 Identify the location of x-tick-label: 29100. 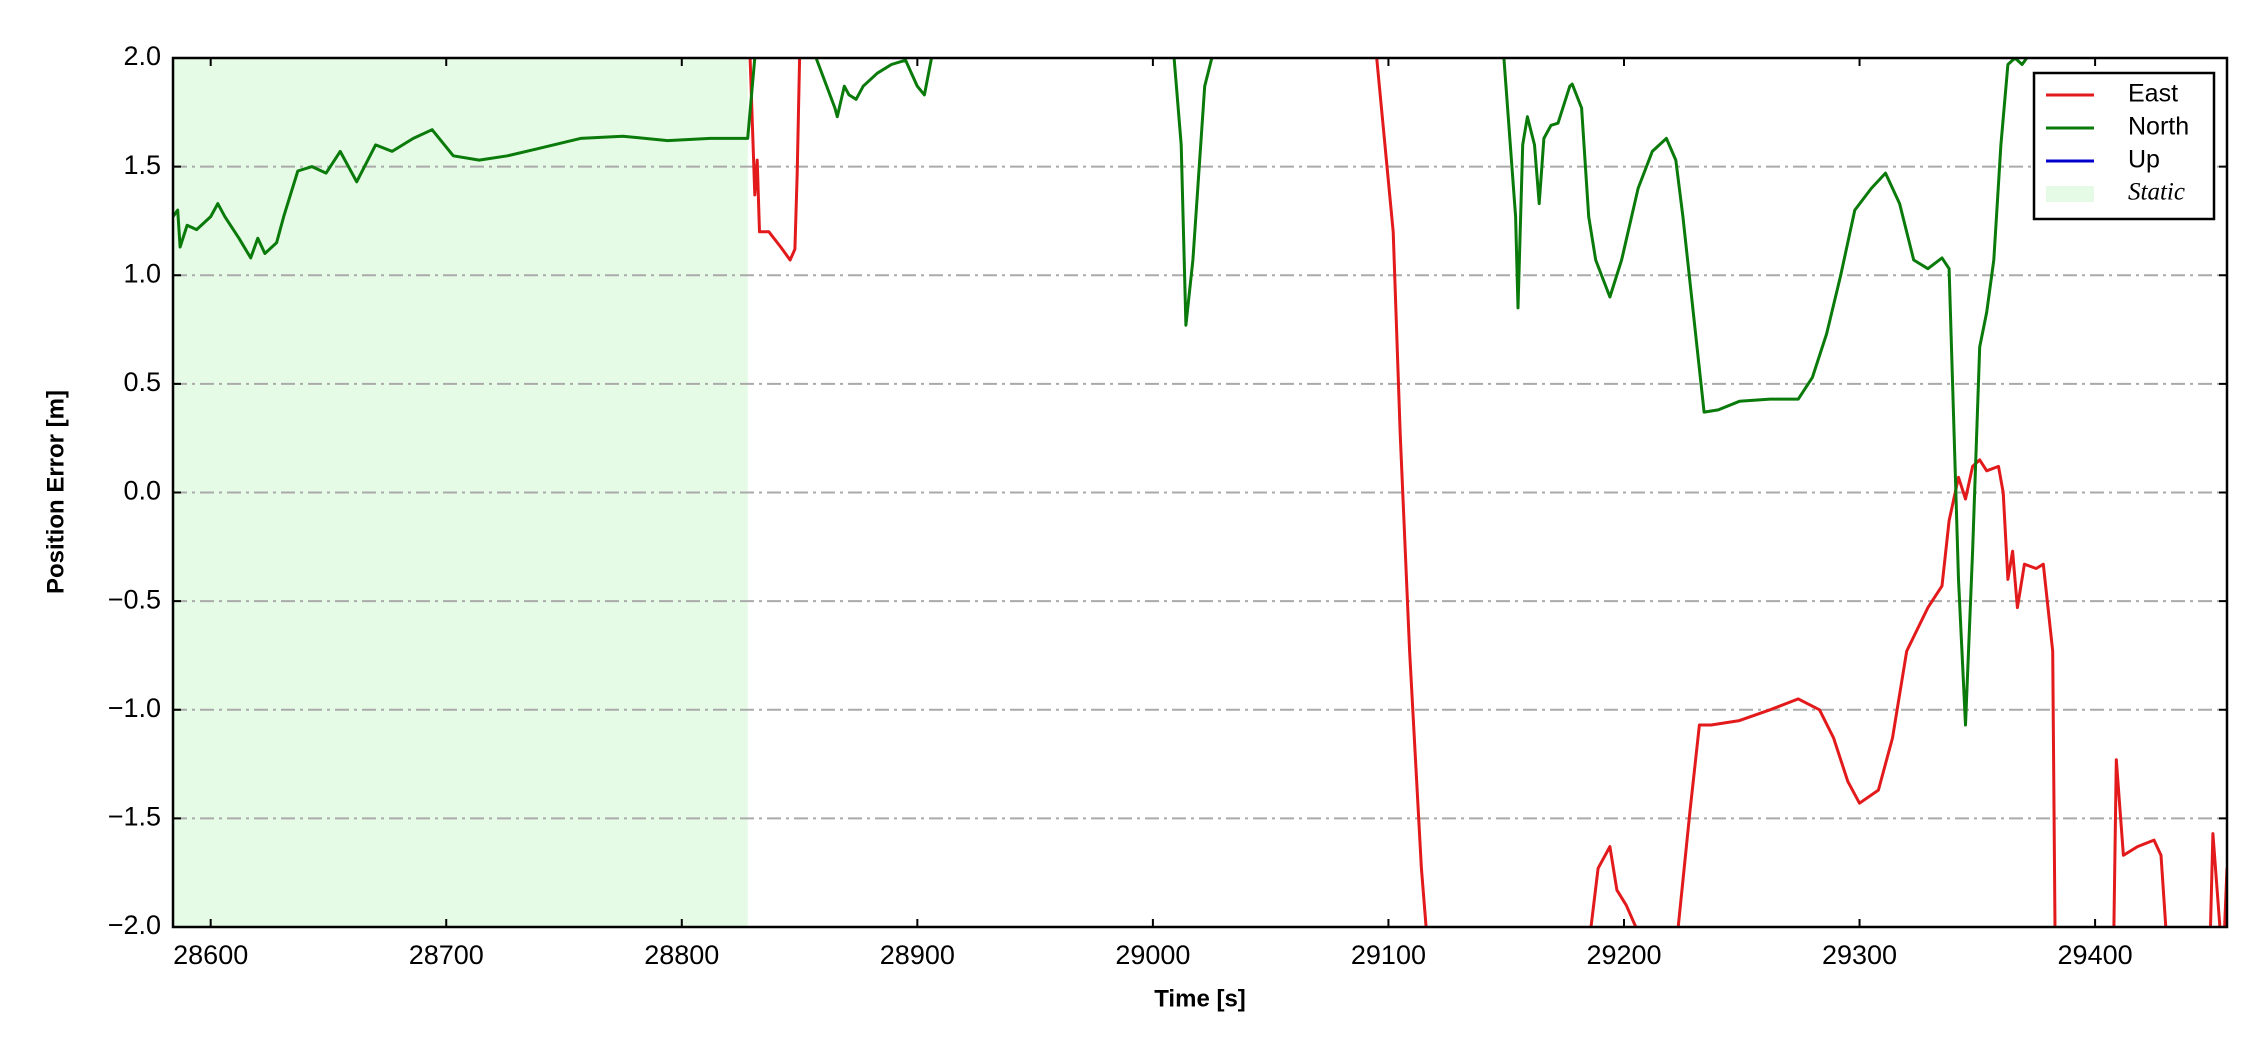
(1388, 955).